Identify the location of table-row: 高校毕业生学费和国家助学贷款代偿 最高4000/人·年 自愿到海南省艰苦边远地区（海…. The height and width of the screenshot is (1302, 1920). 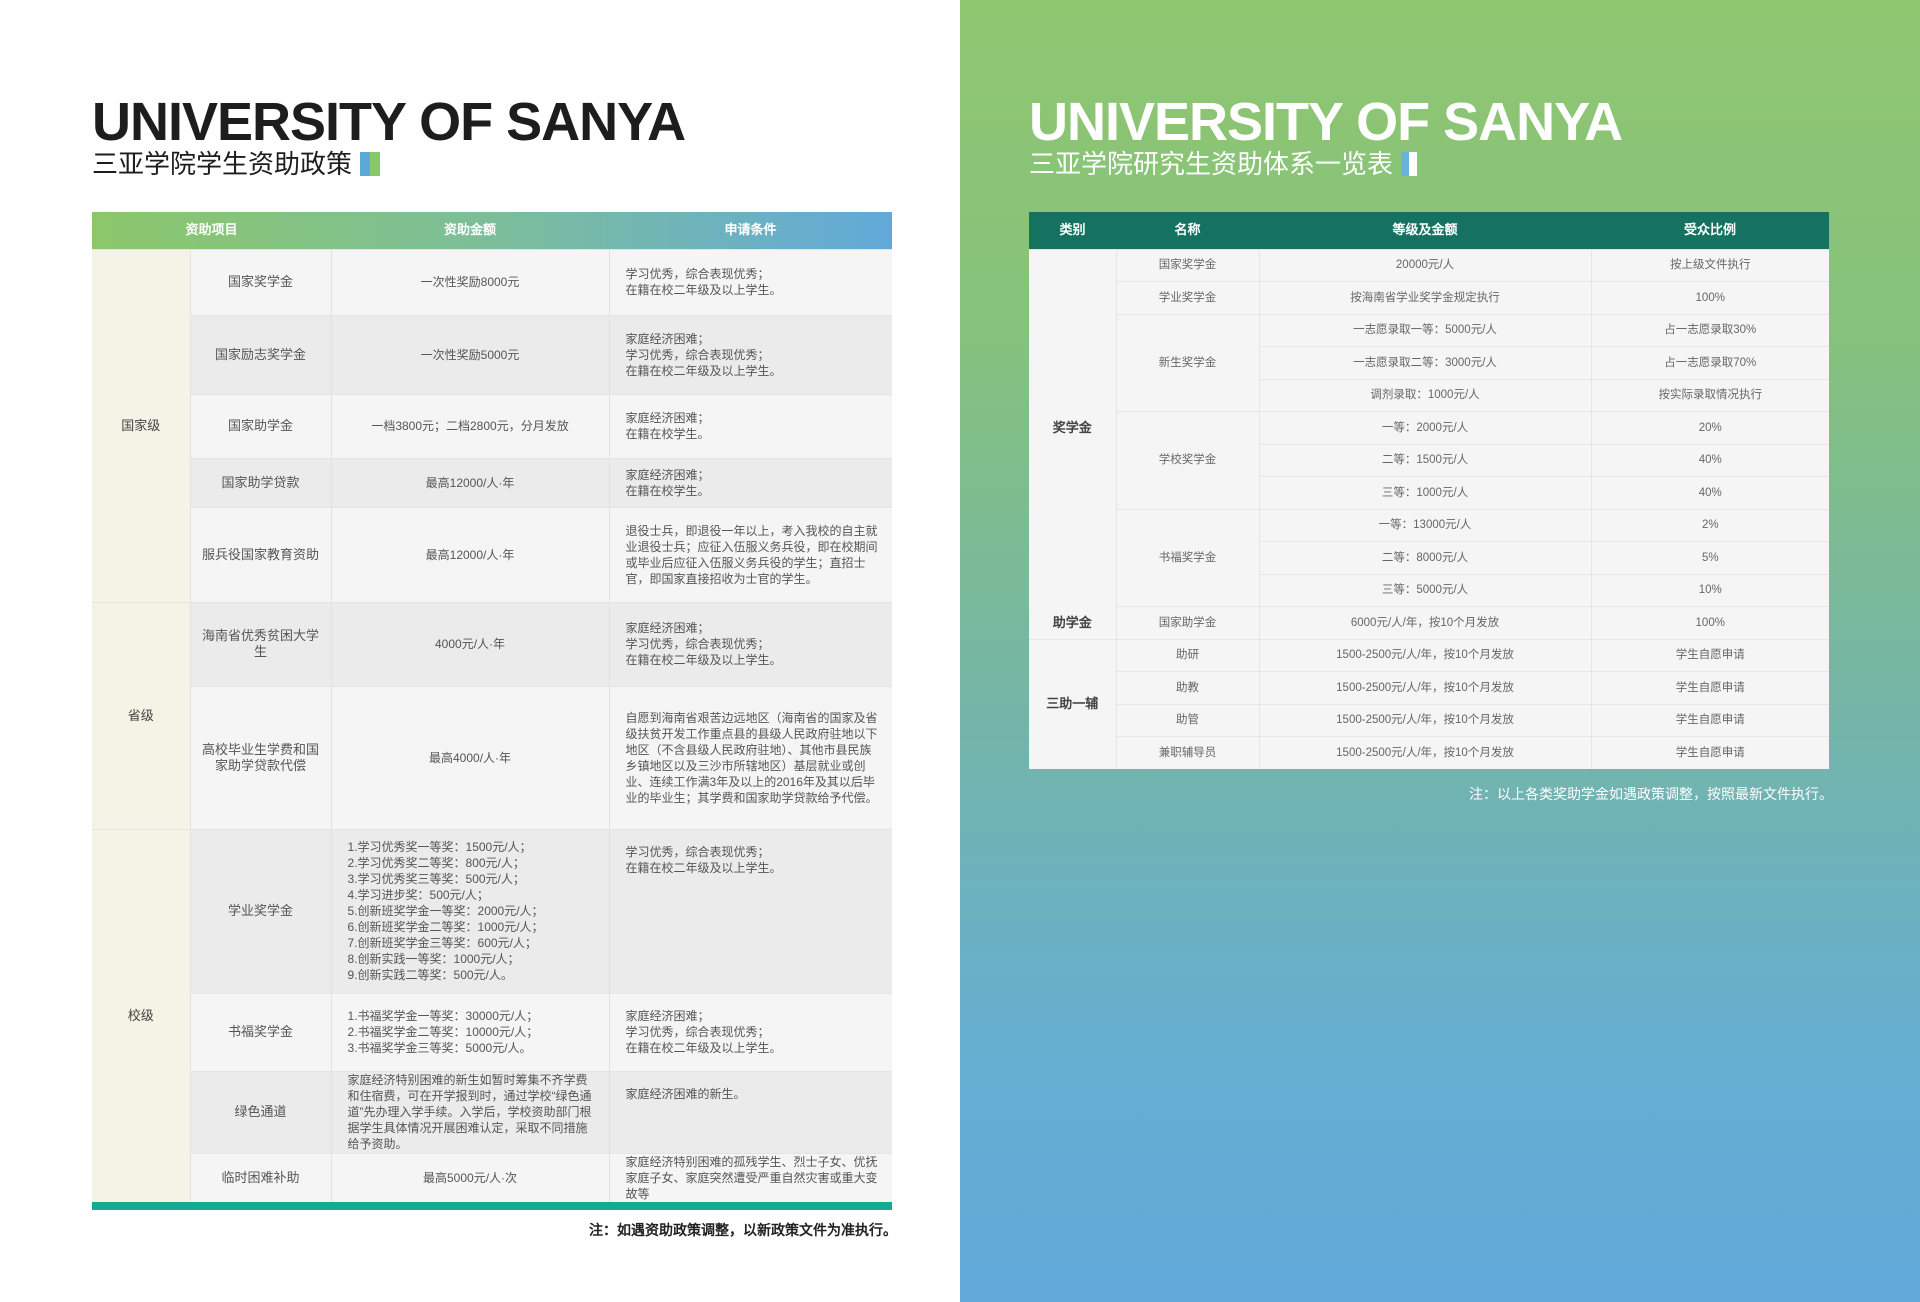
(492, 757).